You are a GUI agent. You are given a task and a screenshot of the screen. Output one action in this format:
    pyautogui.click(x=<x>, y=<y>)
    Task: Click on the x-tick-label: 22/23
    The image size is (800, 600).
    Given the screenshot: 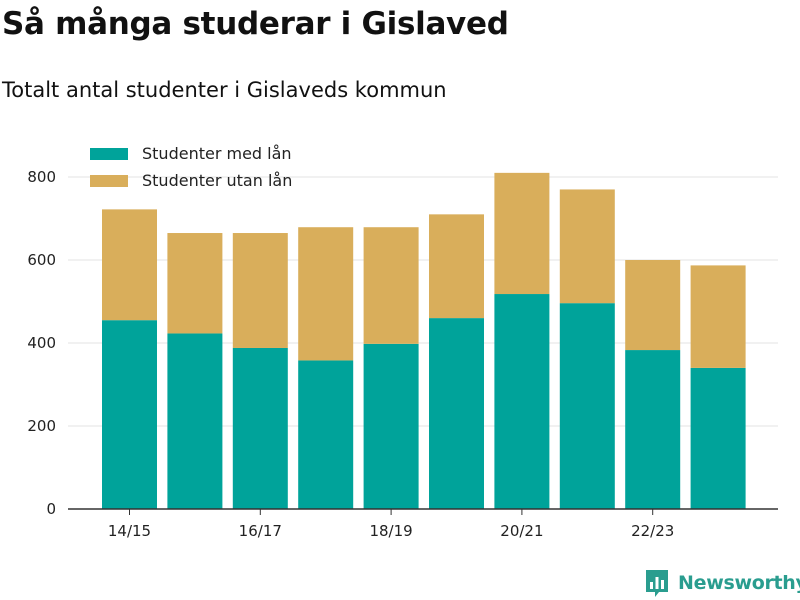 What is the action you would take?
    pyautogui.click(x=652, y=531)
    